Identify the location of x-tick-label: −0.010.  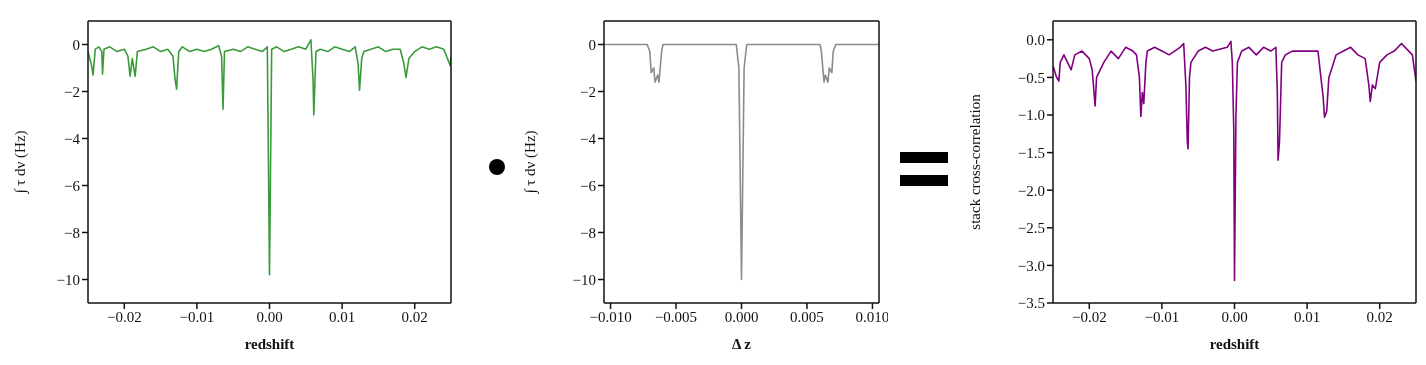
(610, 316).